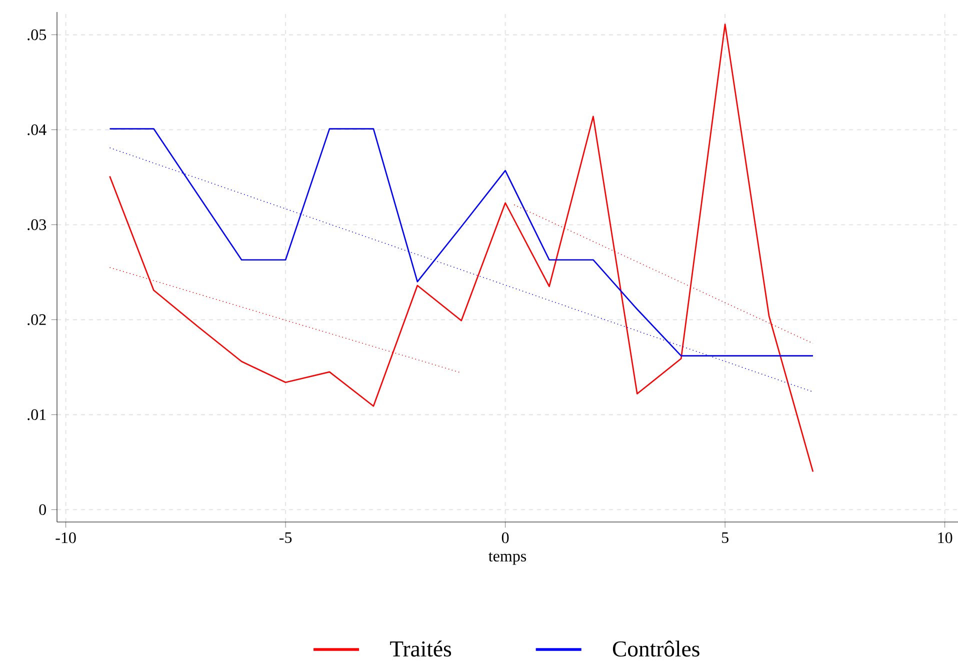  I want to click on x-tick-label: 0, so click(505, 538).